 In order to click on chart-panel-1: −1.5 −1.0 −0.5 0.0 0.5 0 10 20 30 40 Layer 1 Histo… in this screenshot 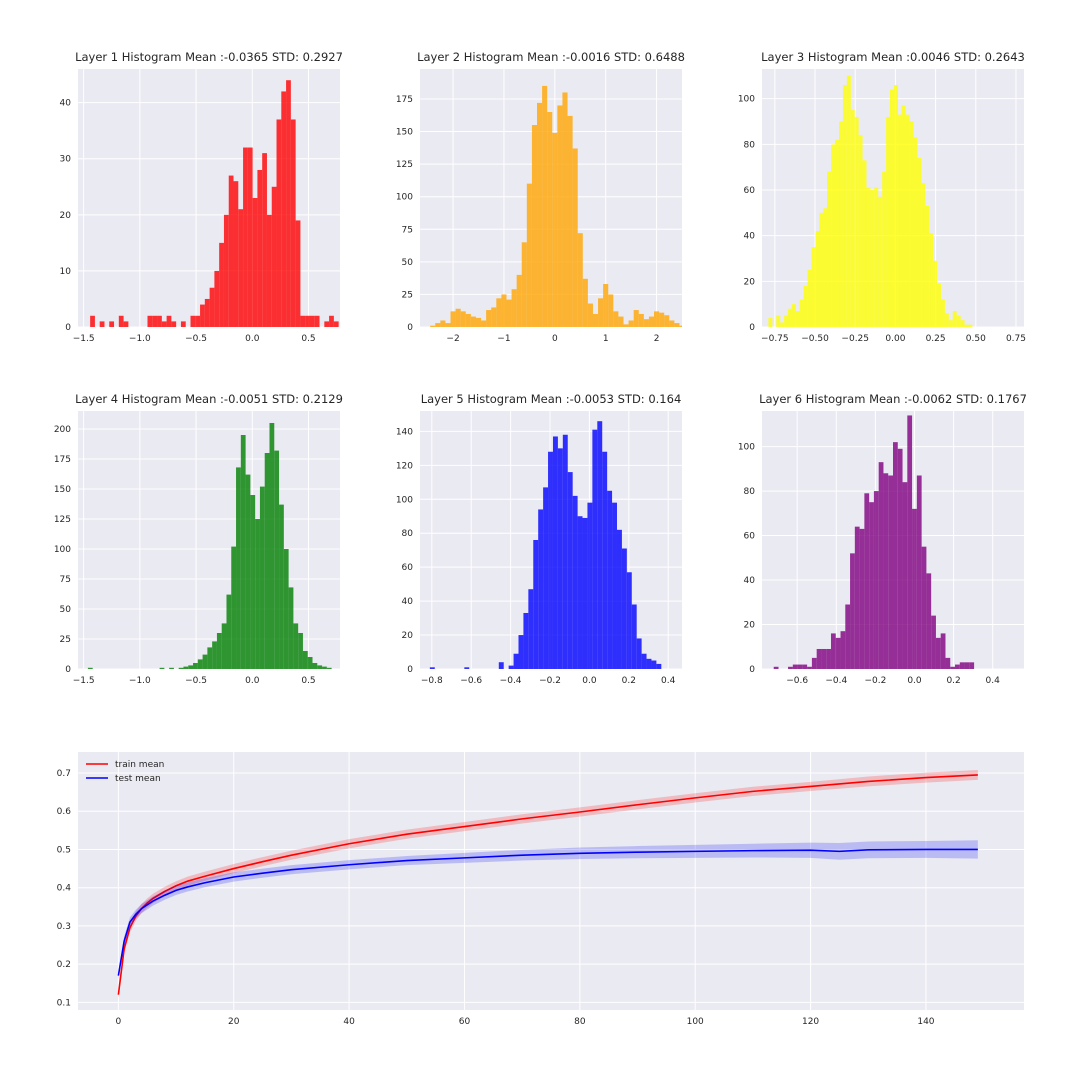, I will do `click(201, 197)`.